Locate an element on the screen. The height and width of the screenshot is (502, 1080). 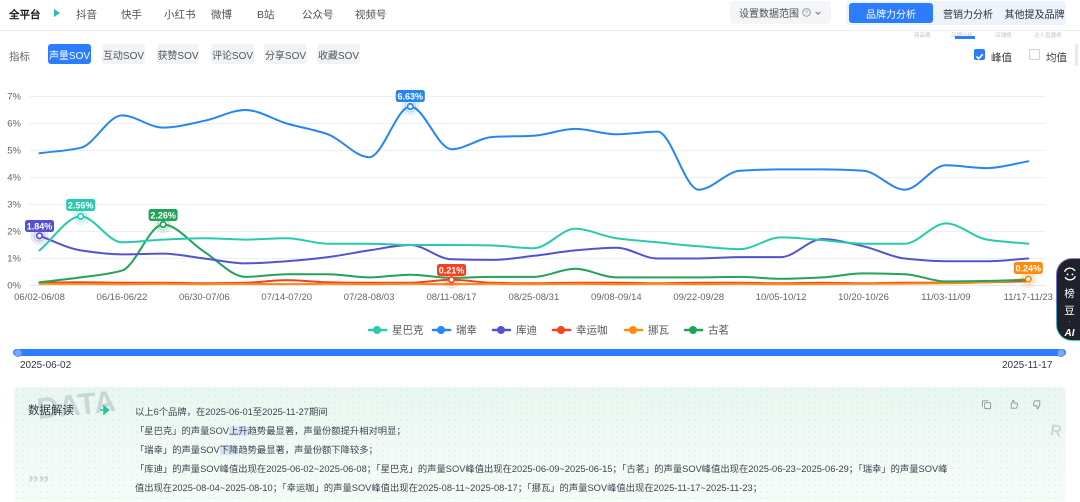
svg-text: 0% is located at coordinates (14, 286).